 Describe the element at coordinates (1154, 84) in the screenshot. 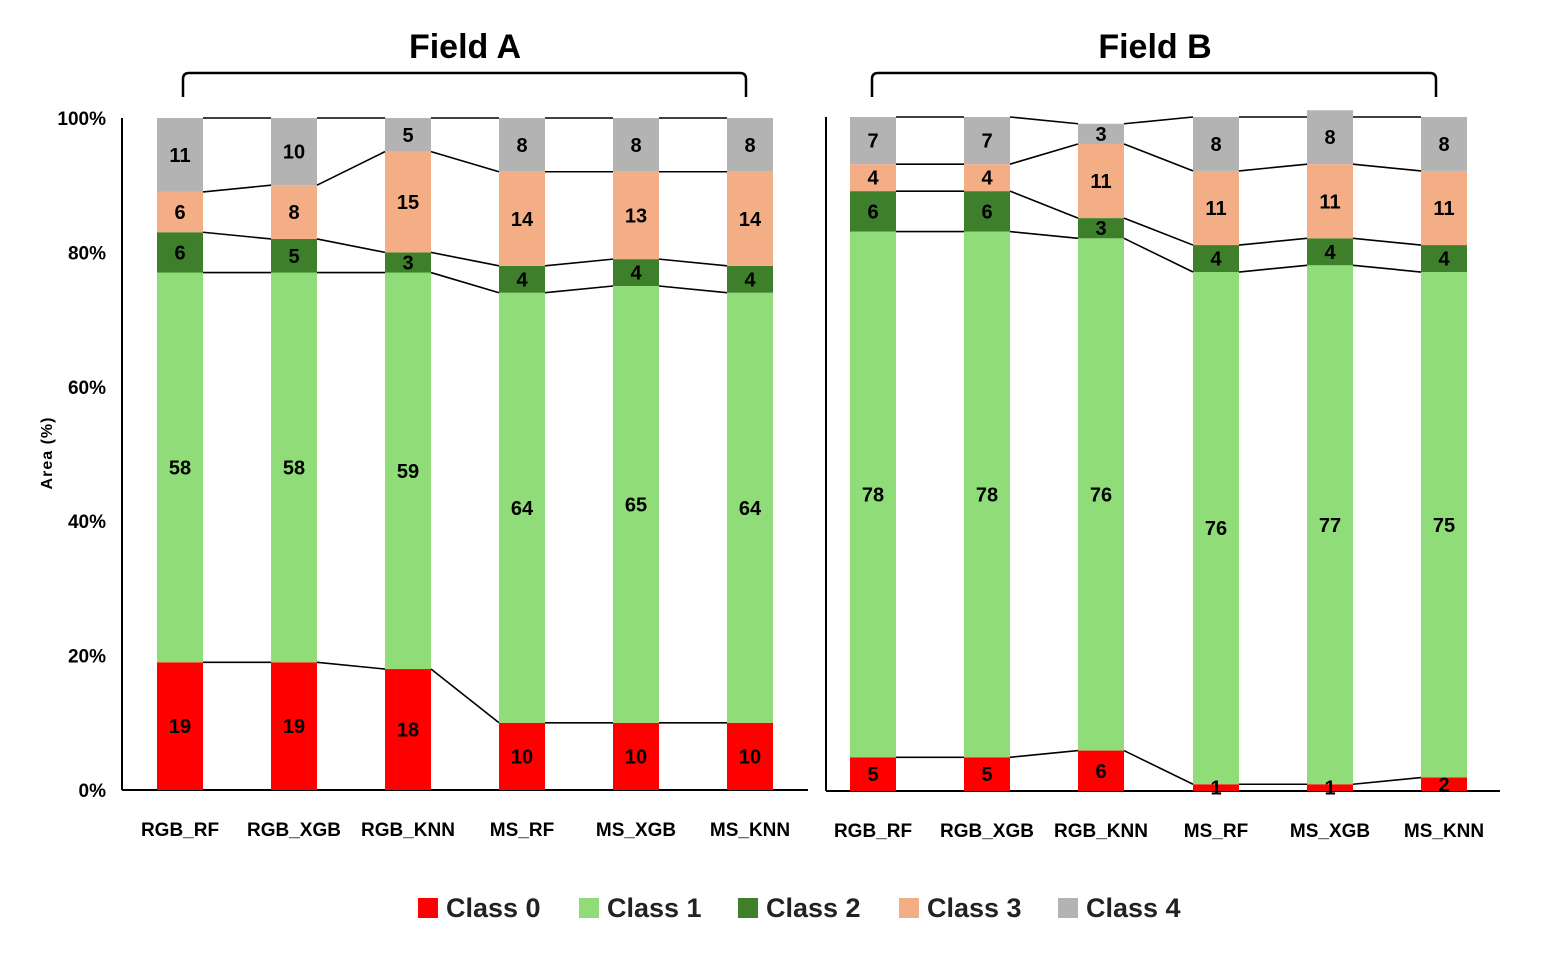

I see `bracket-field-b` at that location.